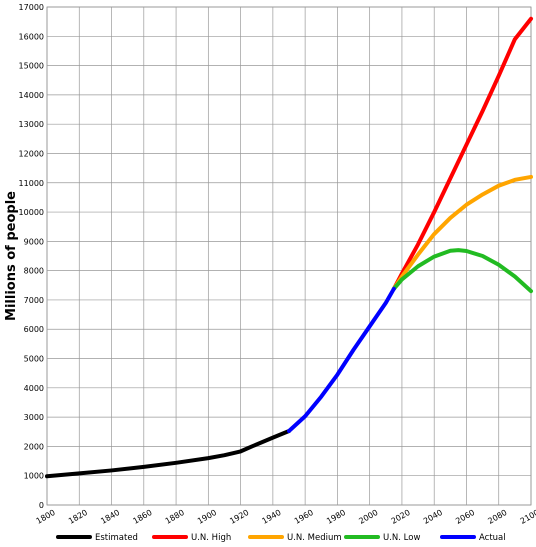 The image size is (536, 547). Describe the element at coordinates (116, 538) in the screenshot. I see `legend-label-estimated: Estimated` at that location.